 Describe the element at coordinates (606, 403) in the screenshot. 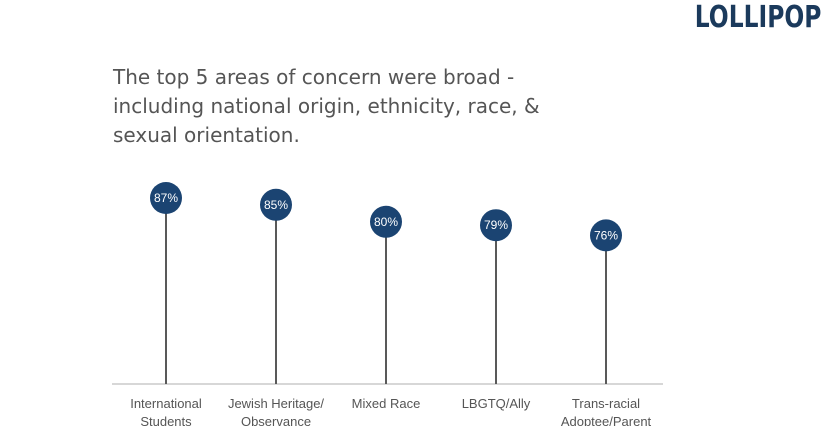

I see `x-tick-label: Trans-racial` at that location.